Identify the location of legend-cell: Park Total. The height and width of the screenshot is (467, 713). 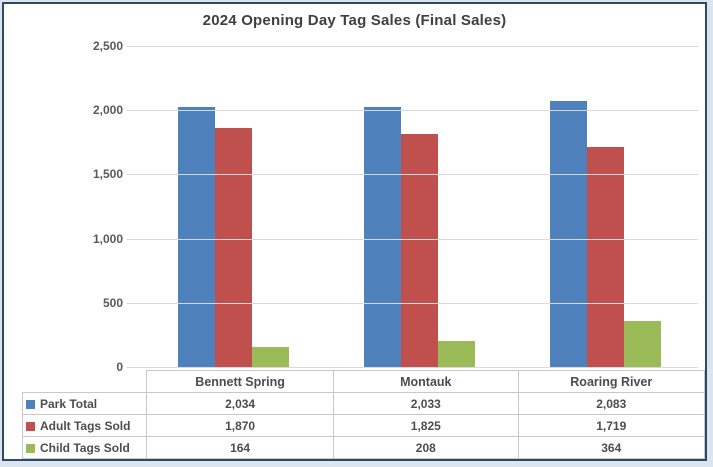
(84, 403).